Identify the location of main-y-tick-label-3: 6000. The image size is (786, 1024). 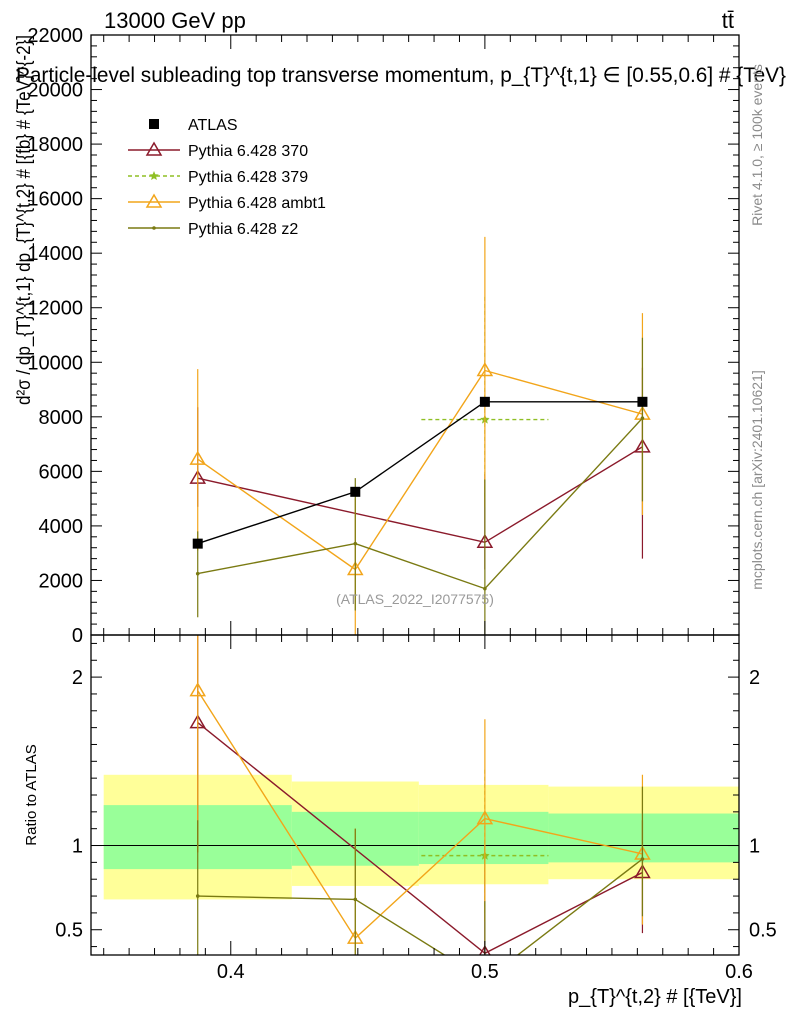
(61, 472).